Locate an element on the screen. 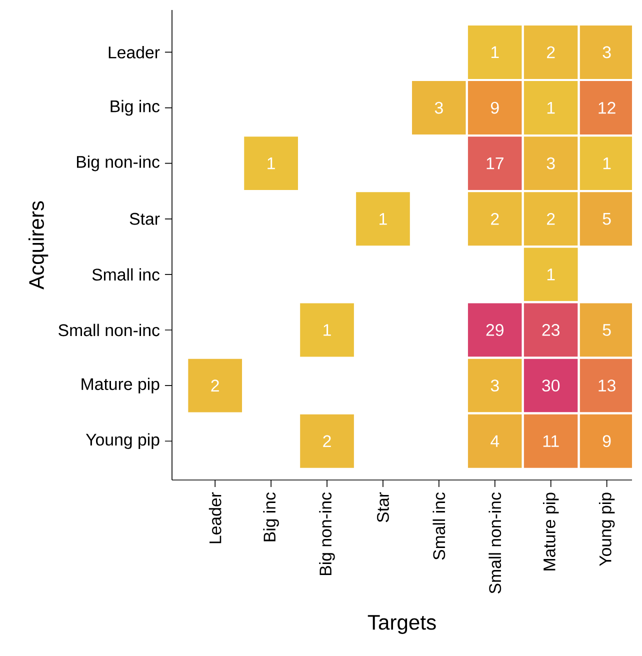 Image resolution: width=642 pixels, height=656 pixels. y-tick-label: Star is located at coordinates (145, 218).